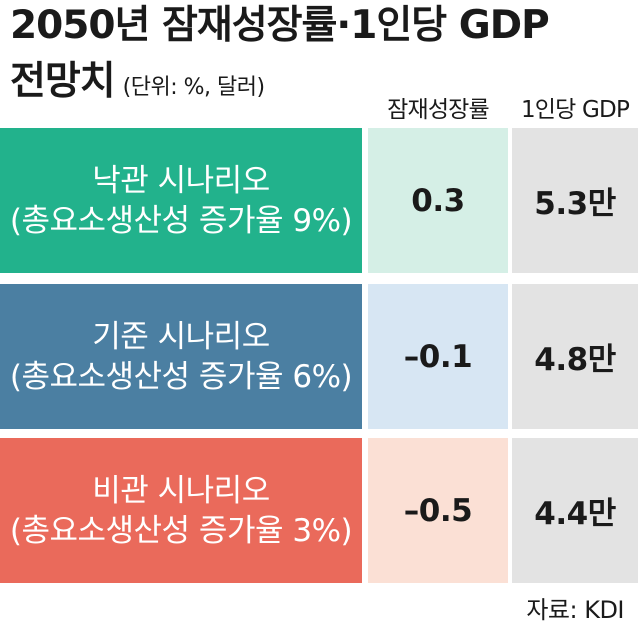 This screenshot has height=630, width=638. What do you see at coordinates (575, 510) in the screenshot?
I see `gdp-value-pessimistic: 4.4만` at bounding box center [575, 510].